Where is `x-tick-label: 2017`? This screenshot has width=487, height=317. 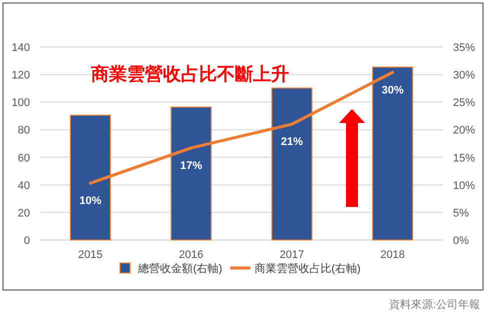
x-tick-label: 2017 is located at coordinates (292, 255).